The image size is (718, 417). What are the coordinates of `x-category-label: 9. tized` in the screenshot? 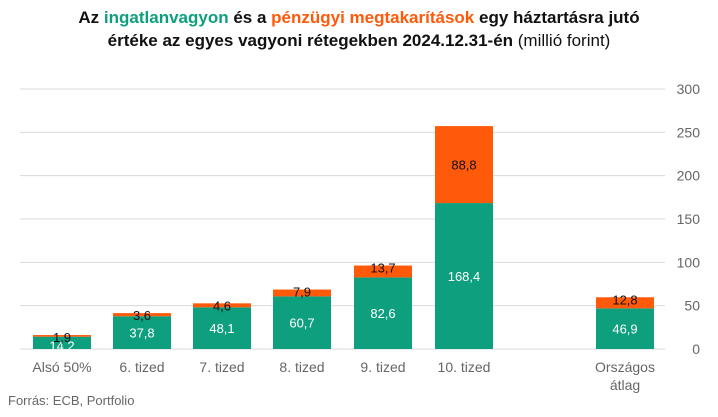 It's located at (382, 367).